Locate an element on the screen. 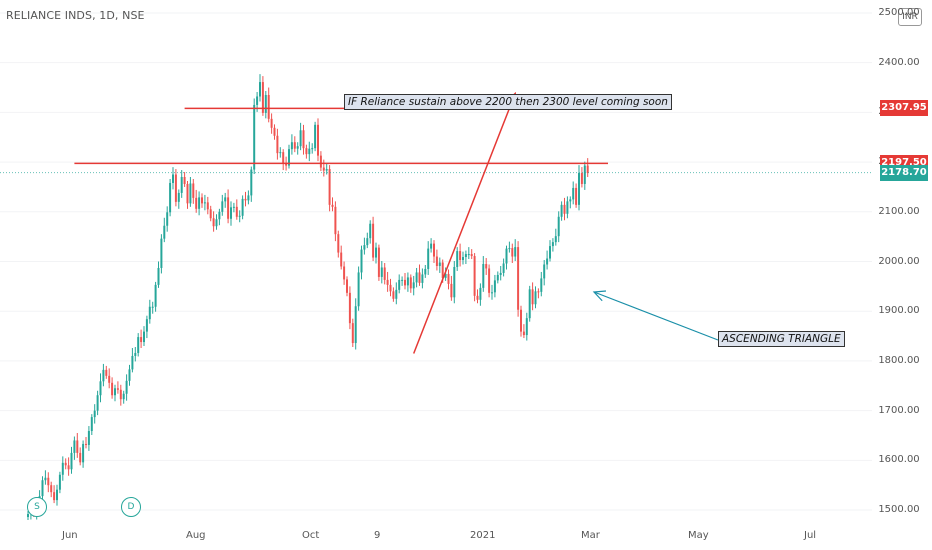 Image resolution: width=932 pixels, height=550 pixels. symbol-title: RELIANCE INDS, 1D, NSE is located at coordinates (75, 15).